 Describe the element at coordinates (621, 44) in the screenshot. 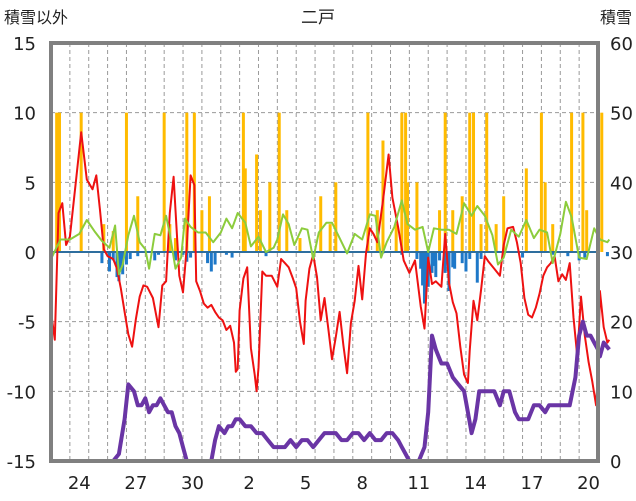

I see `right-tick-label: 60` at that location.